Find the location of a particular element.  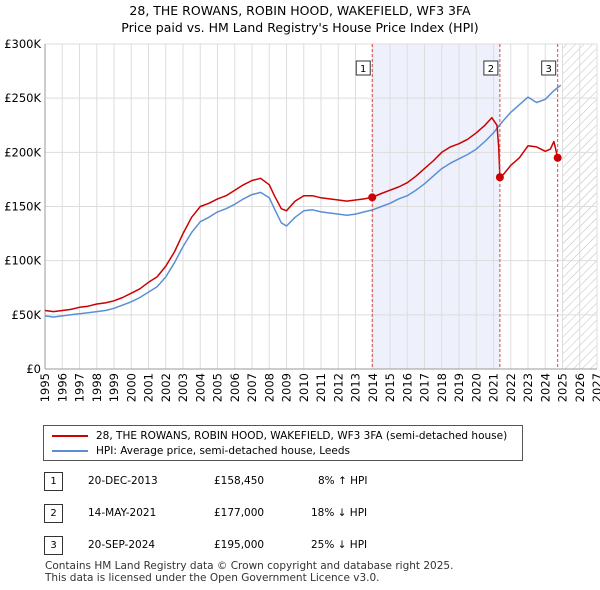

sale-price: £177,000 is located at coordinates (239, 513).